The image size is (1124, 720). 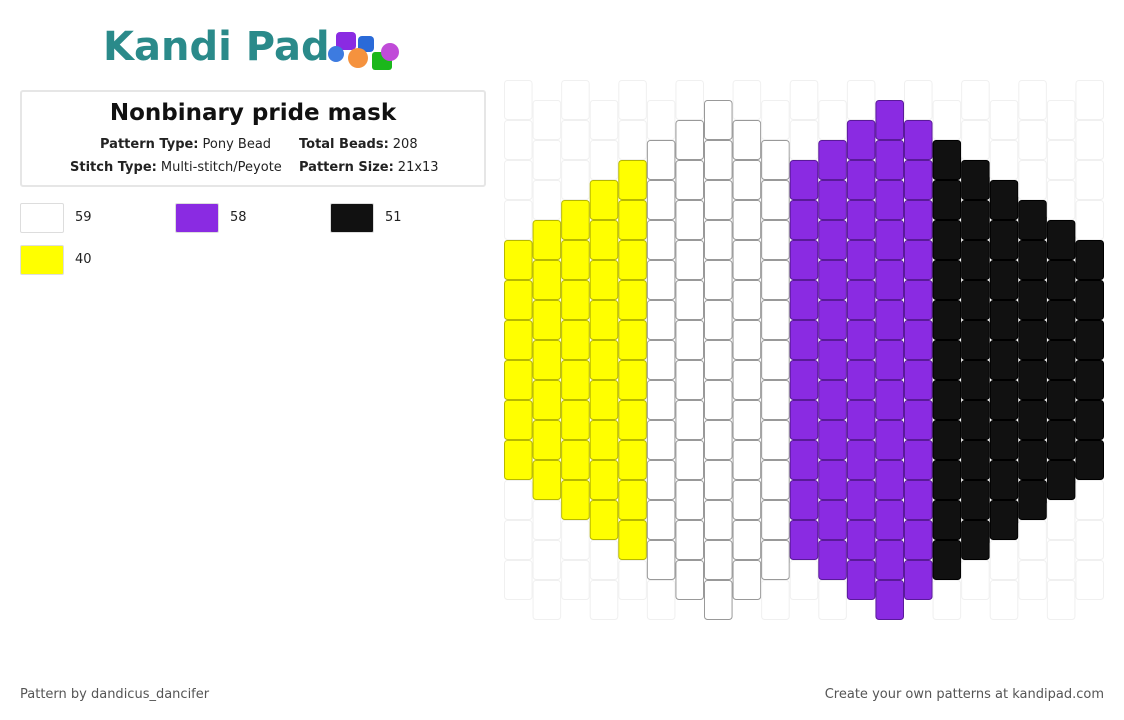 What do you see at coordinates (964, 694) in the screenshot?
I see `footer-link: Create your own patterns at kandipad.com` at bounding box center [964, 694].